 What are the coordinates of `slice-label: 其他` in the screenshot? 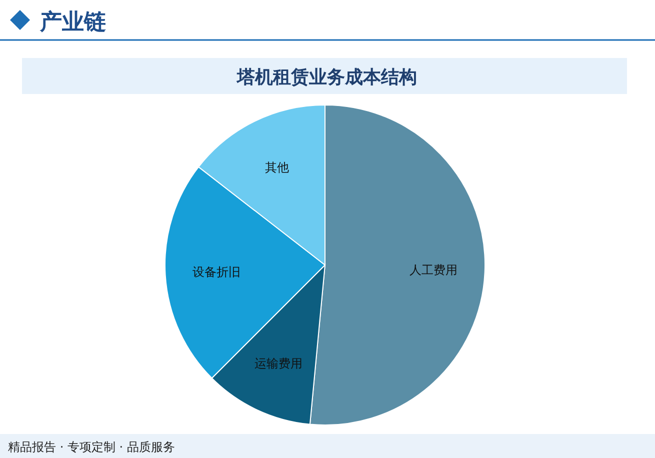 It's located at (277, 167).